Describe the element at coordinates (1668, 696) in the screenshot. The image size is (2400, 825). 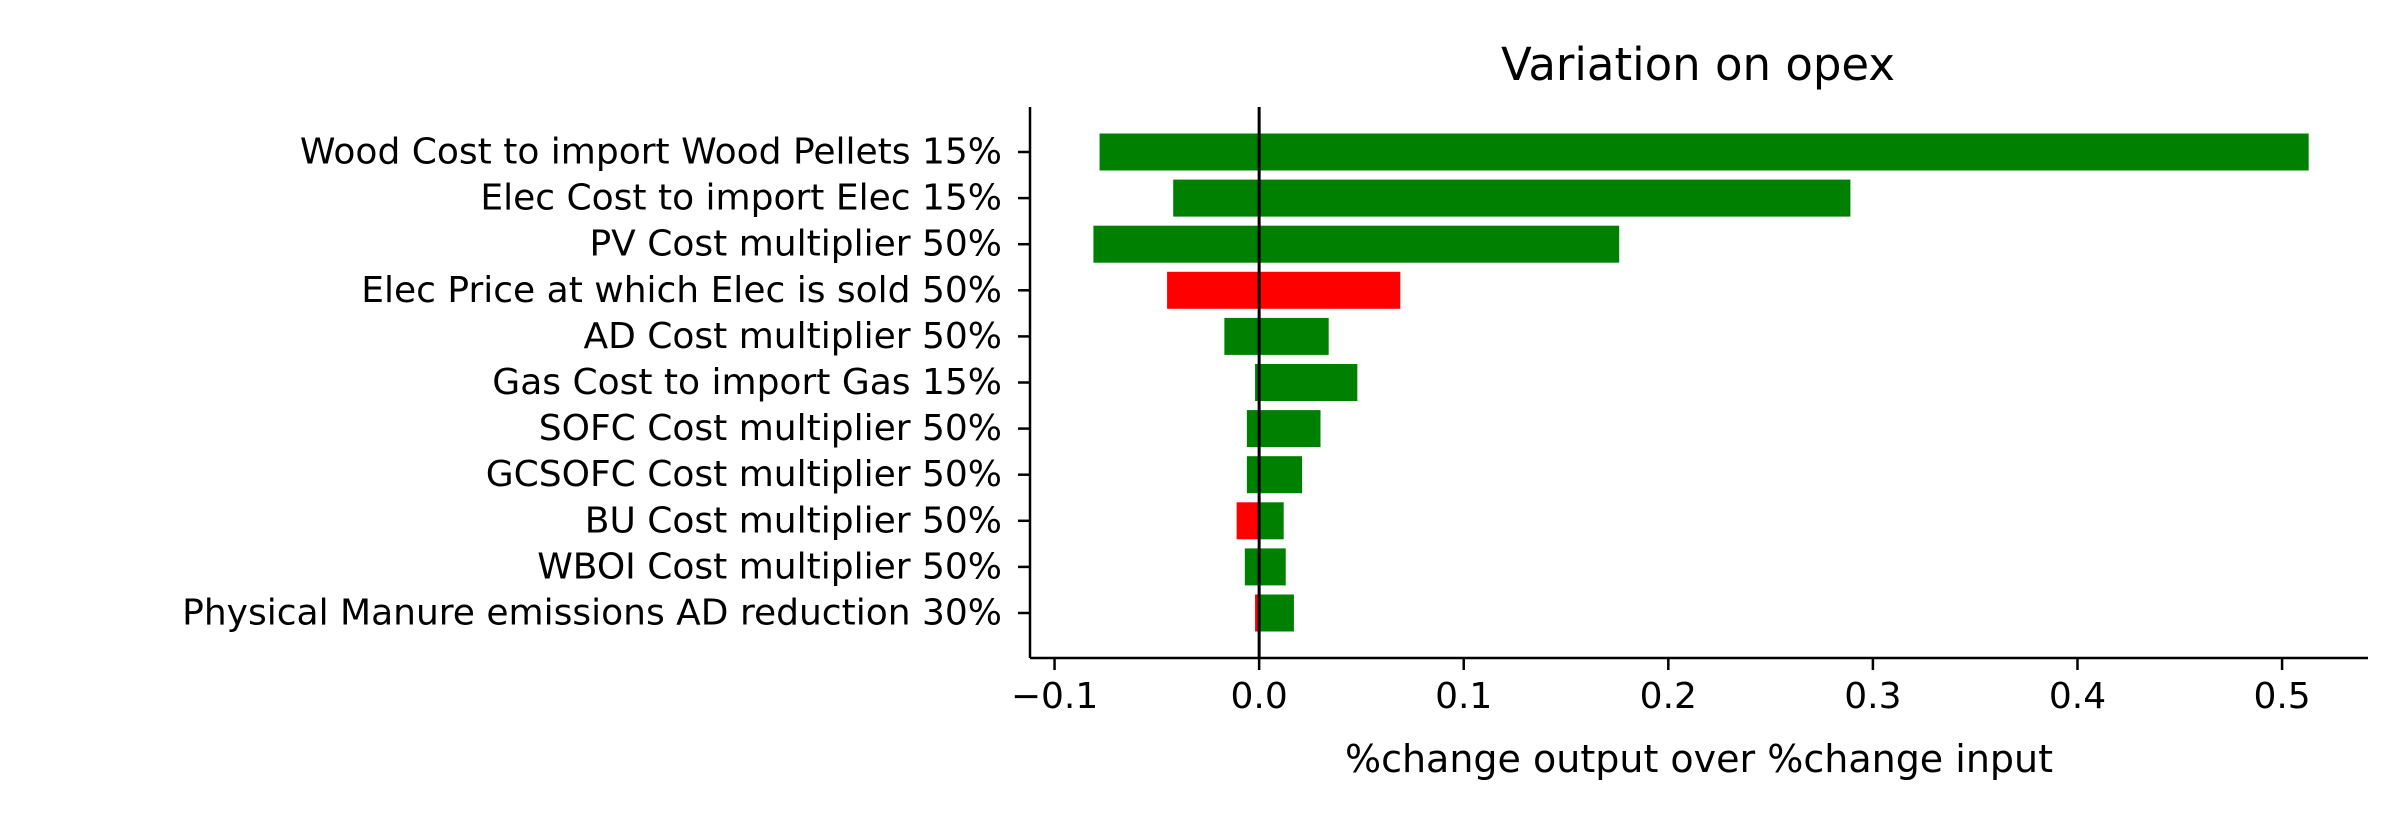
I see `x-tick-label-3: 0.2` at that location.